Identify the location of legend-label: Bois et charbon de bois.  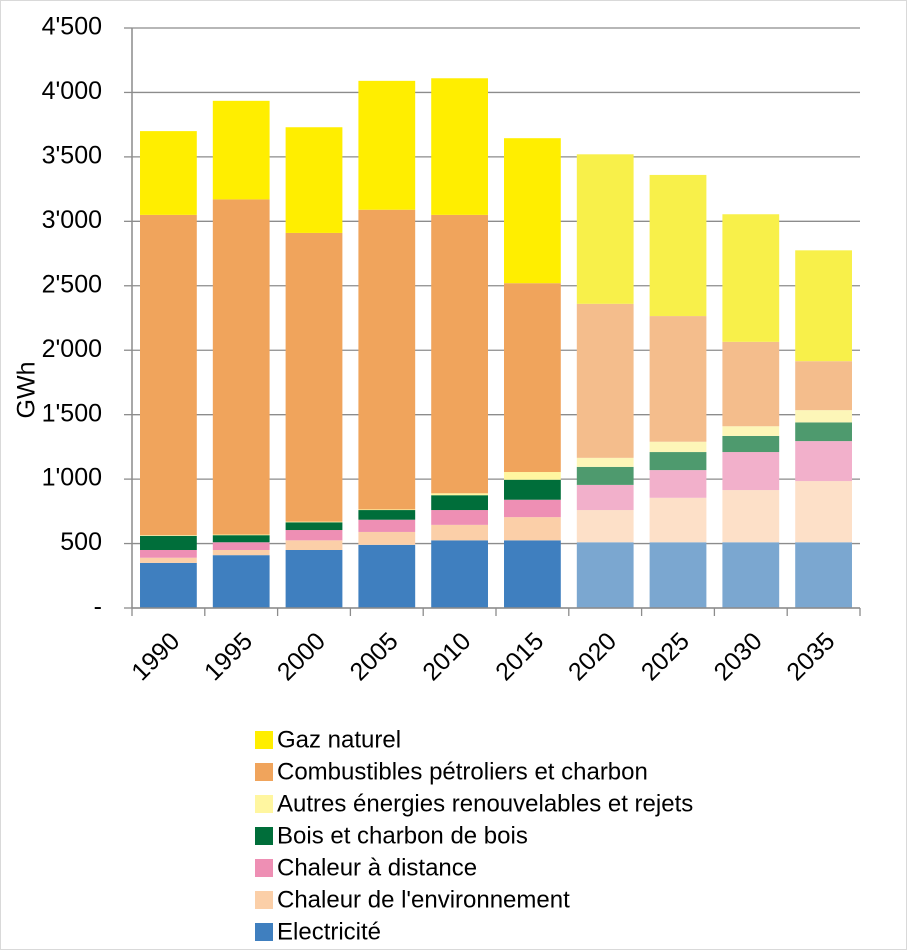
(402, 835).